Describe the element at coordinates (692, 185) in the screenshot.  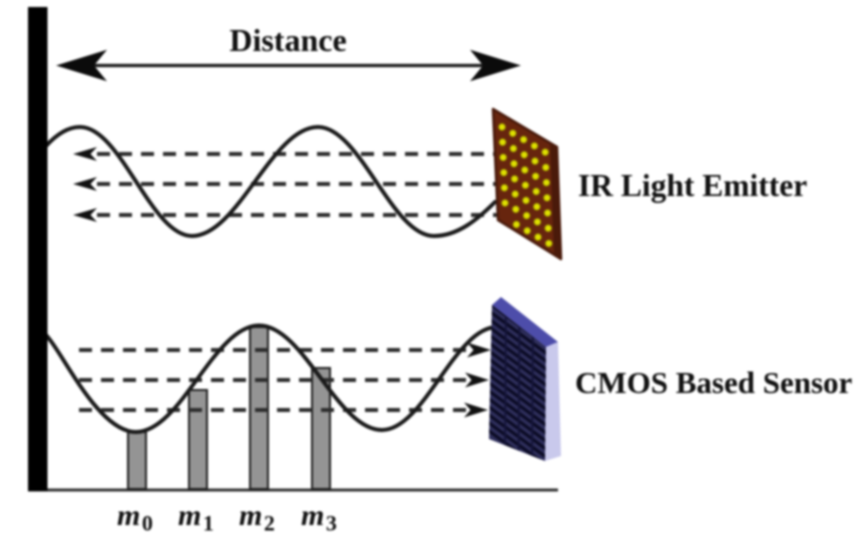
I see `svg-text: IR Light Emitter` at that location.